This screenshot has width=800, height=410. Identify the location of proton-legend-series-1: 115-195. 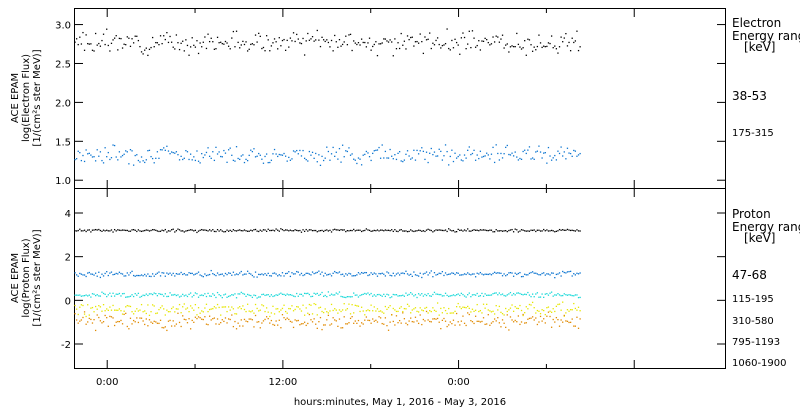
(753, 299).